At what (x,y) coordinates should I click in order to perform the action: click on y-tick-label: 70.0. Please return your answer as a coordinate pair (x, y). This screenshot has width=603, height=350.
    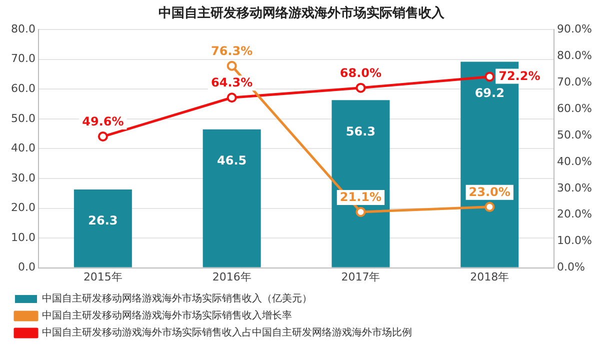
    Looking at the image, I should click on (23, 59).